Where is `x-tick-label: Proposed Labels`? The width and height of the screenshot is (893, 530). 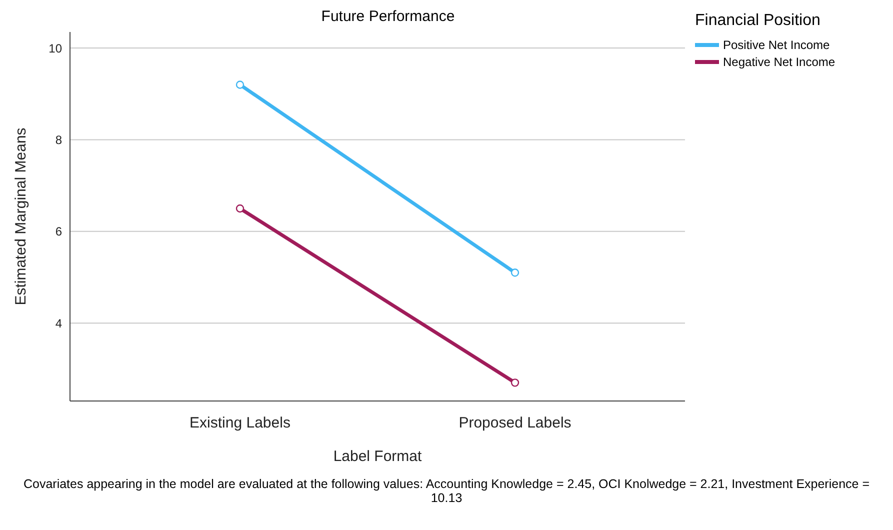
x-tick-label: Proposed Labels is located at coordinates (515, 423).